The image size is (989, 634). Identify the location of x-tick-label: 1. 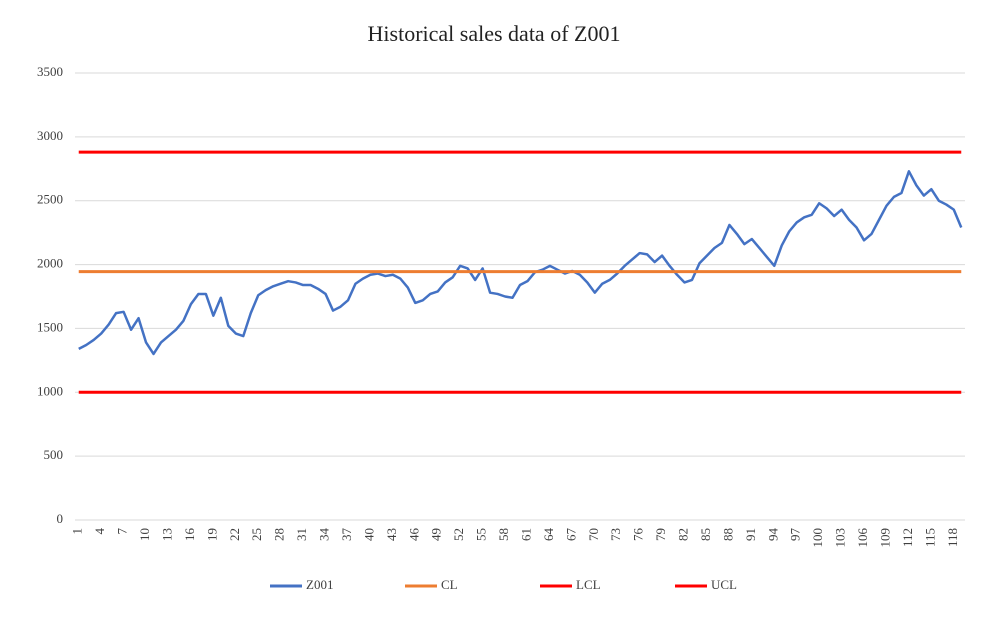
(77, 531).